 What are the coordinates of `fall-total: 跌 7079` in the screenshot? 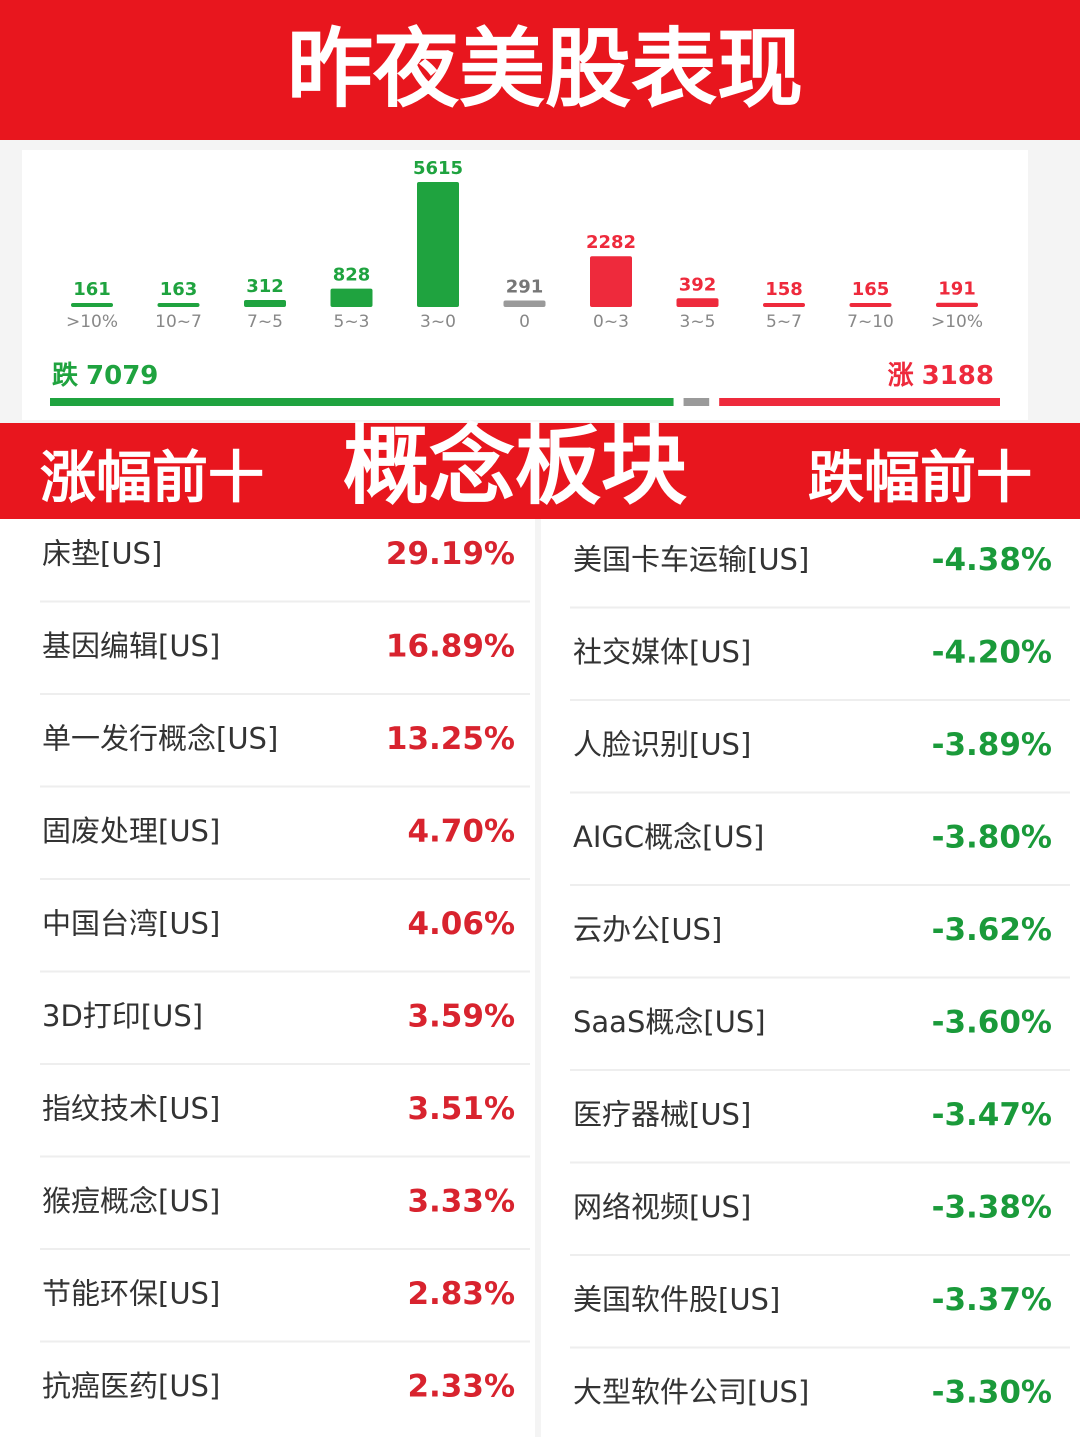 It's located at (105, 376).